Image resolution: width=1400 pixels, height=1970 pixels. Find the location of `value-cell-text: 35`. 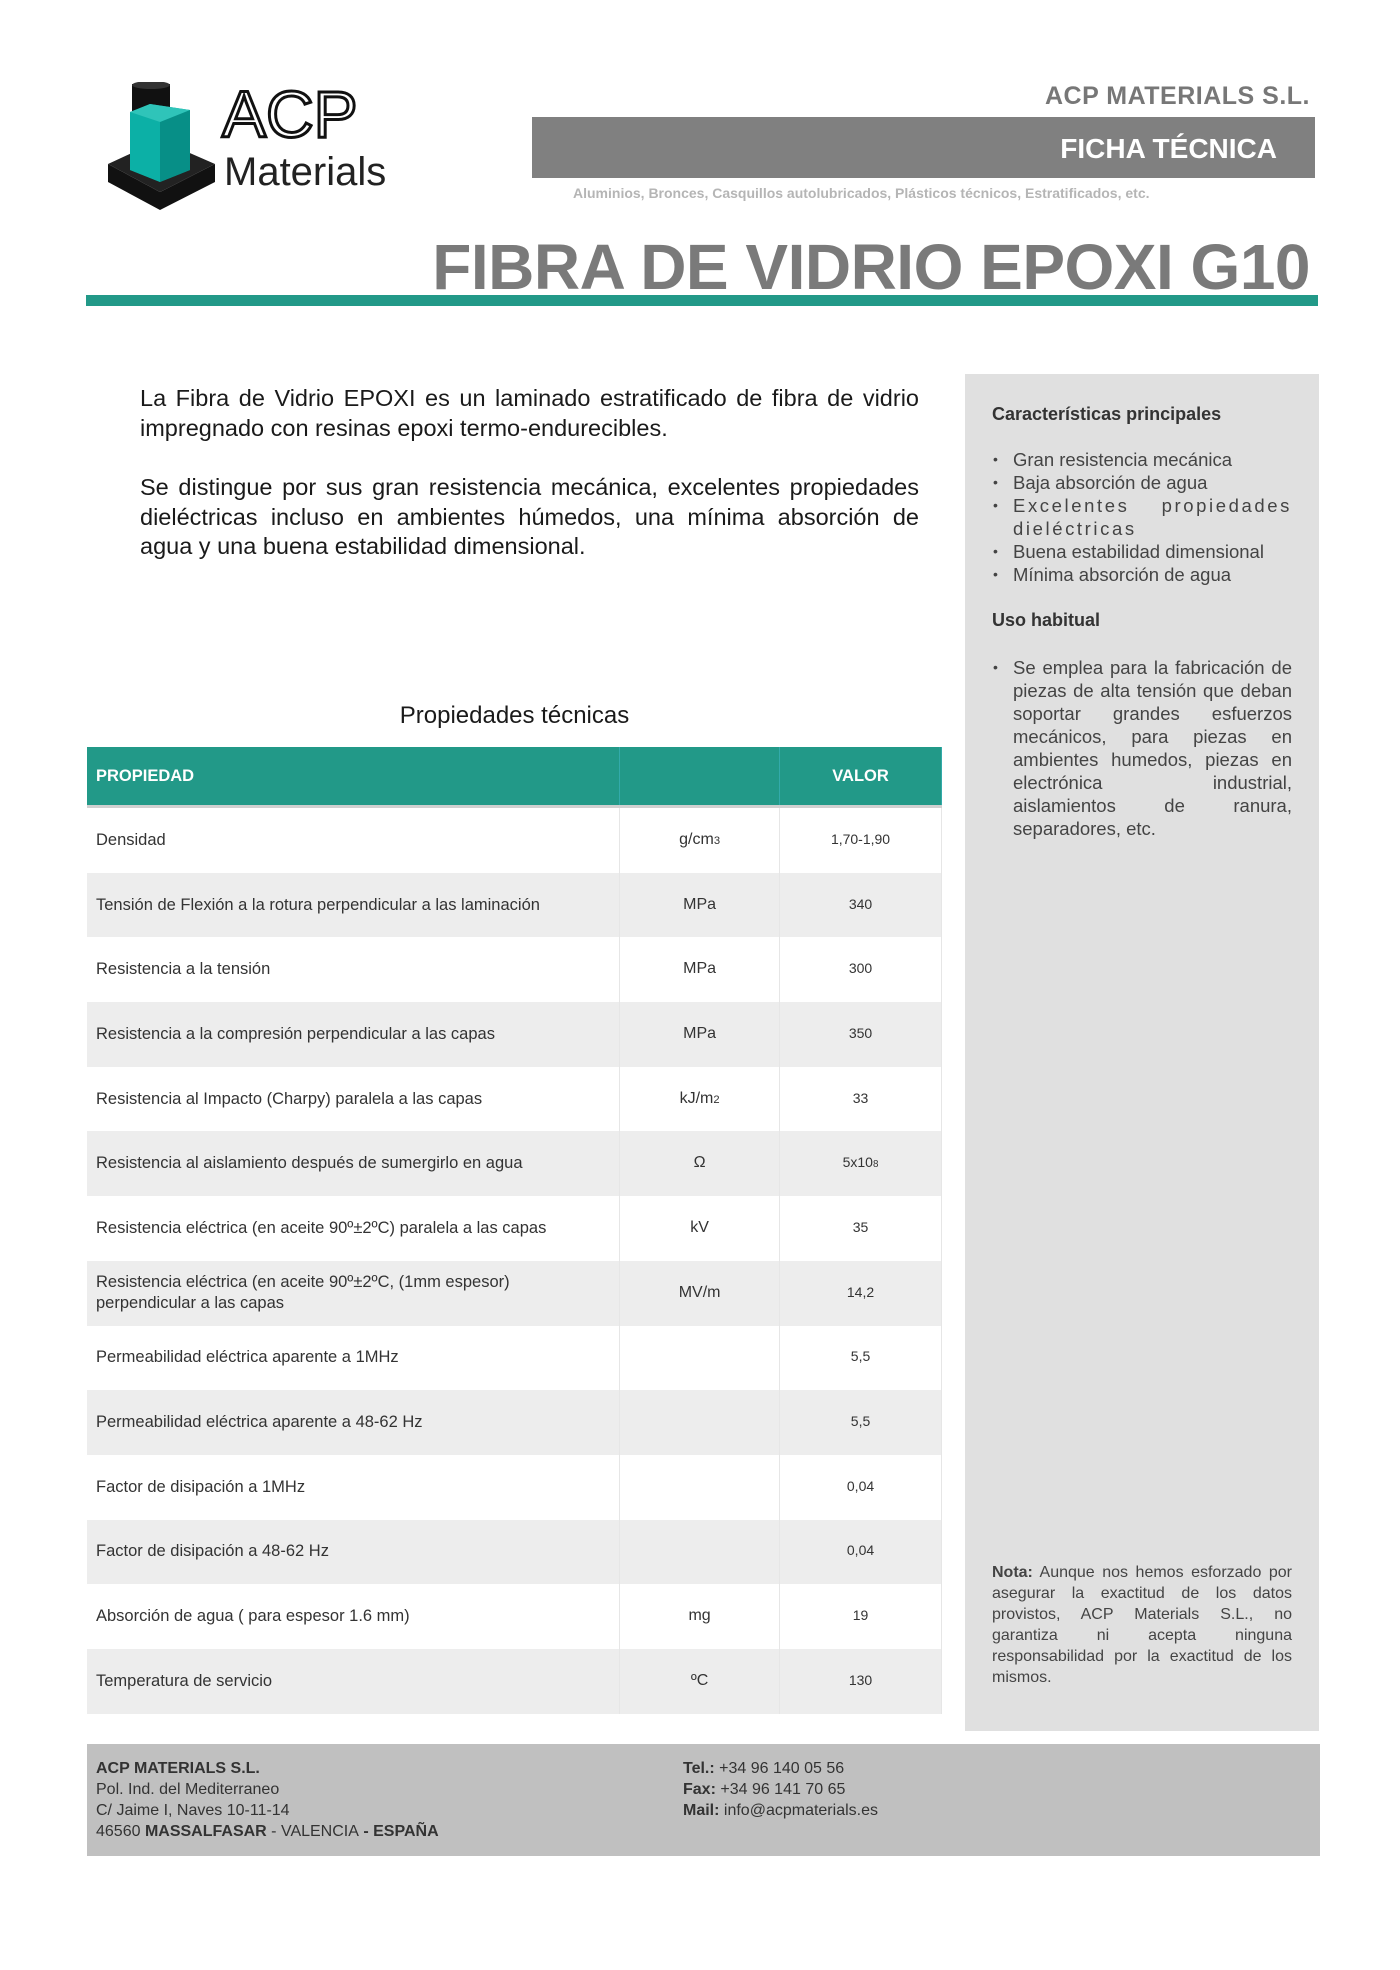

value-cell-text: 35 is located at coordinates (860, 1226).